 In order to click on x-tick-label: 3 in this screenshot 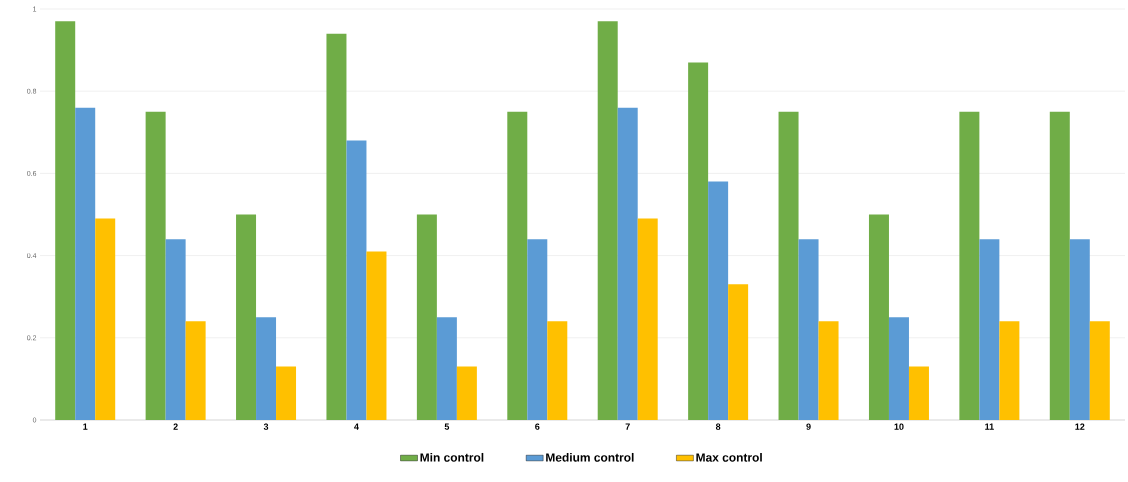, I will do `click(266, 426)`.